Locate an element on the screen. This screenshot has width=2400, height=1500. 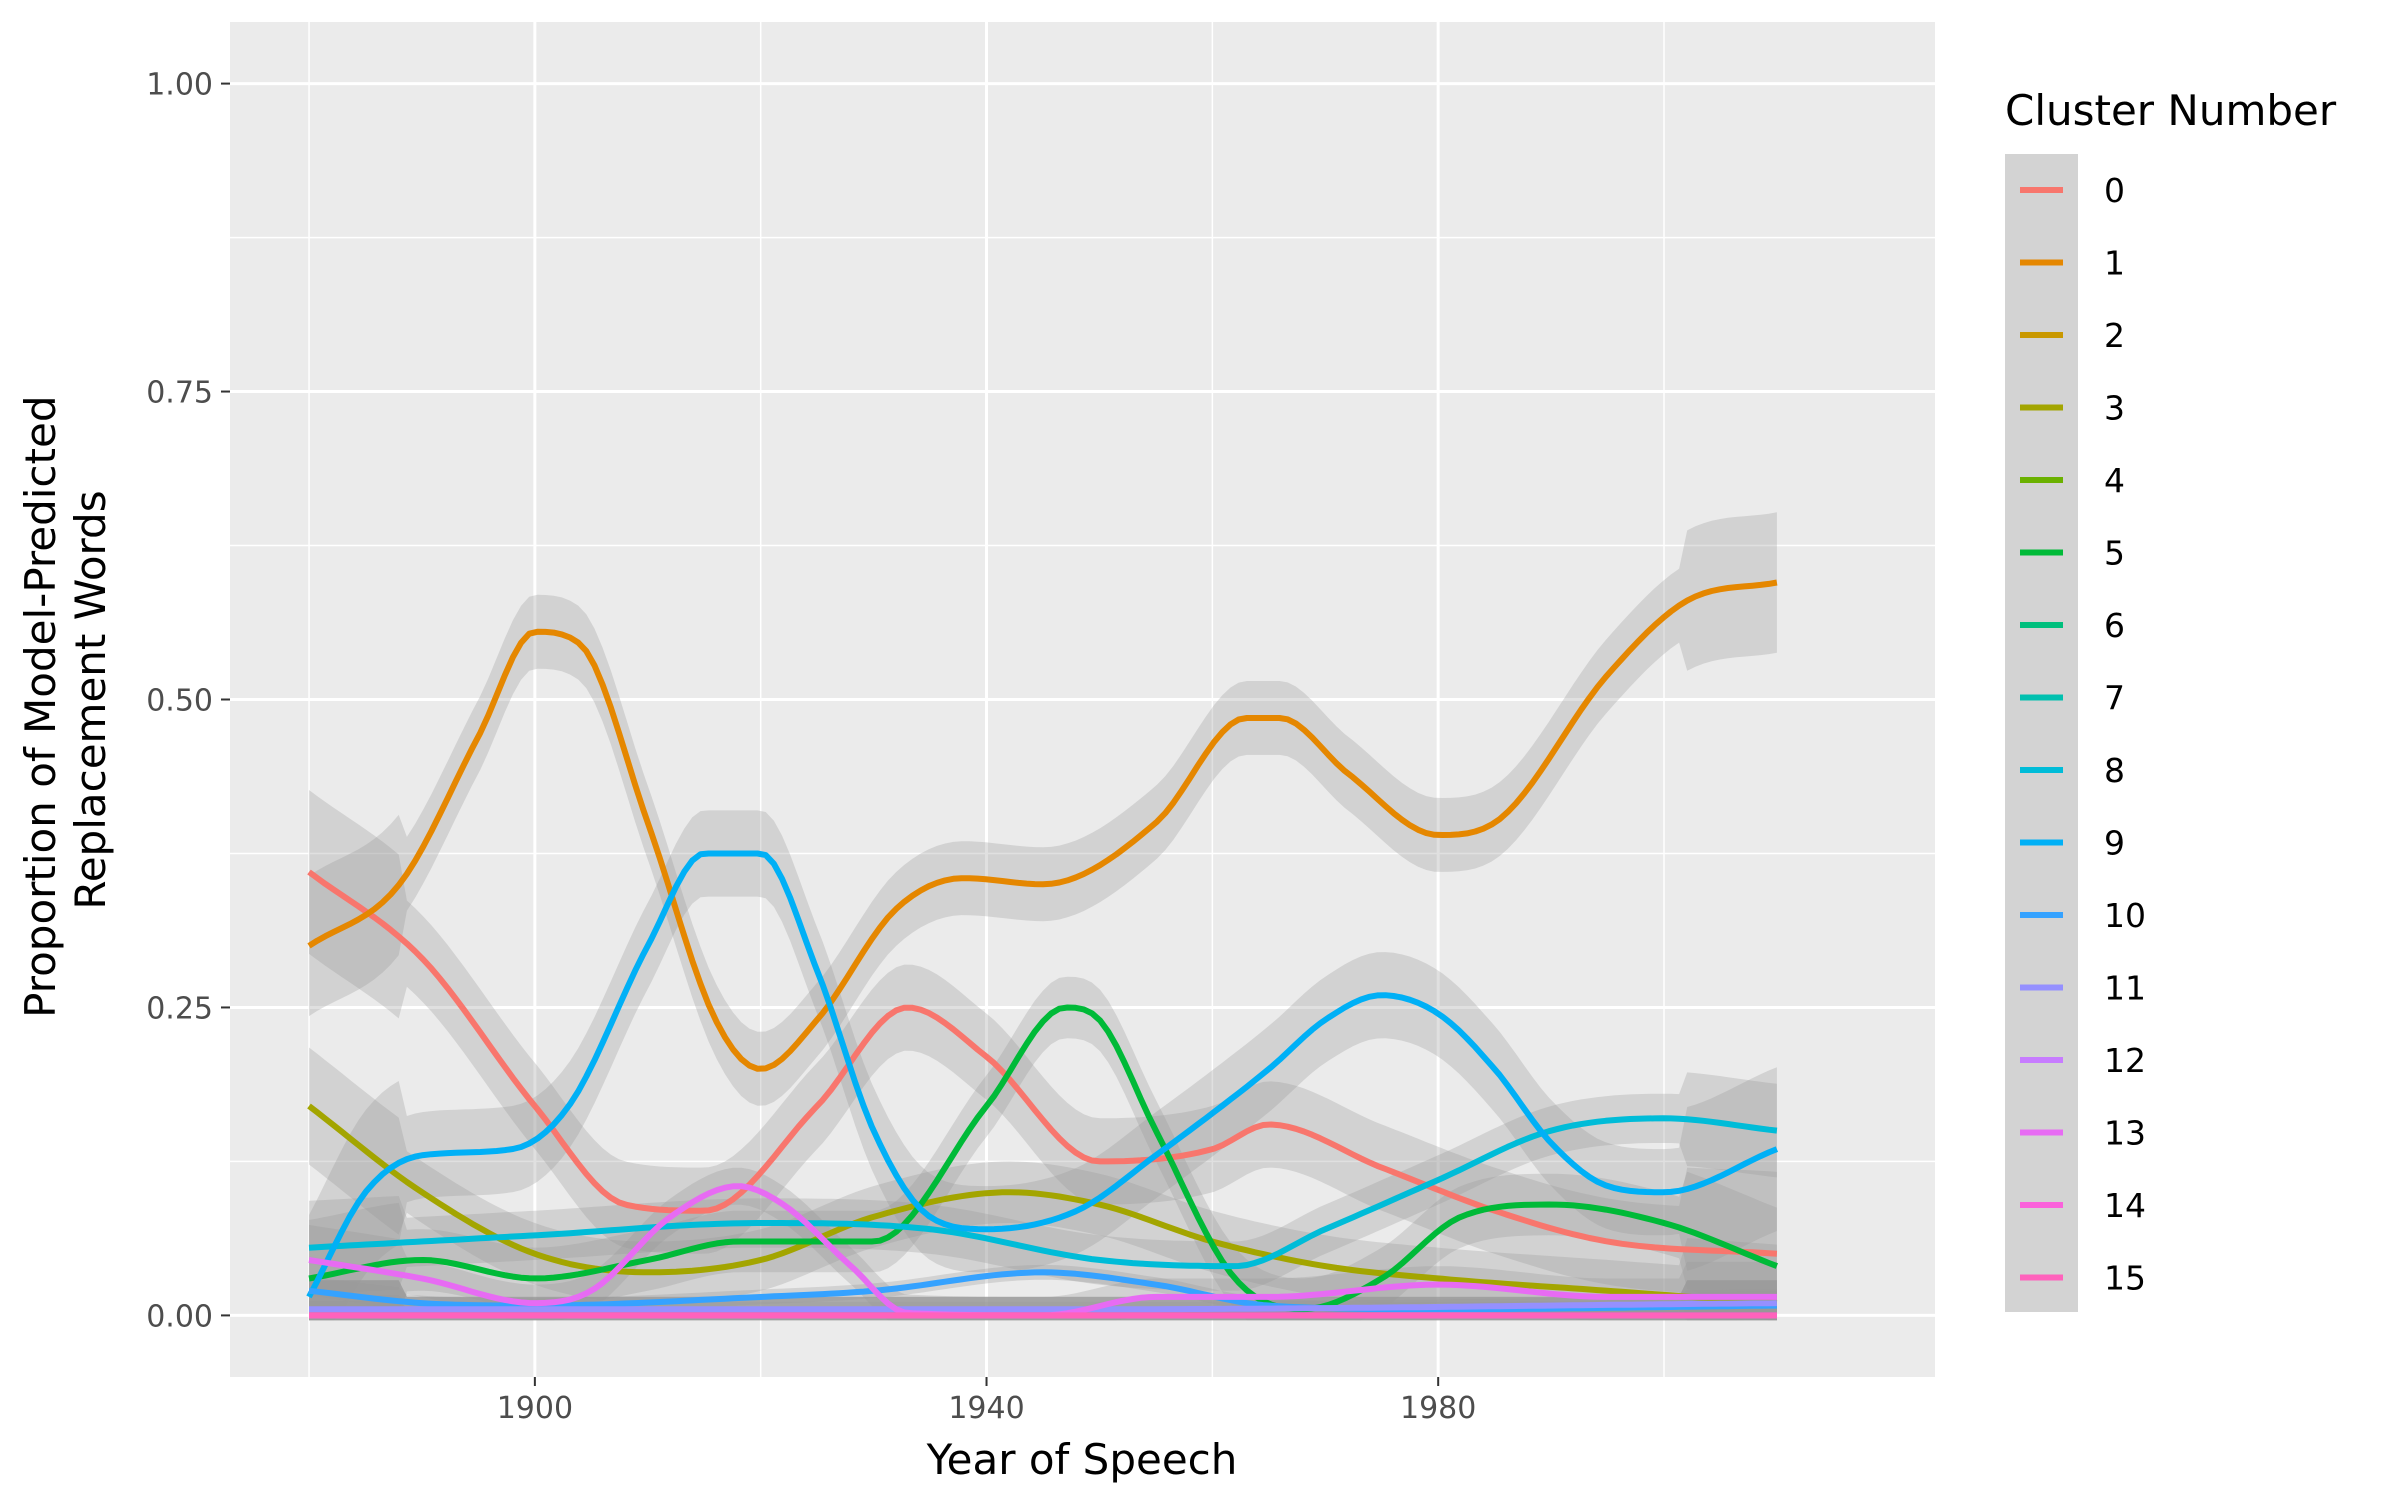
legend-item: 2 is located at coordinates (2072, 335).